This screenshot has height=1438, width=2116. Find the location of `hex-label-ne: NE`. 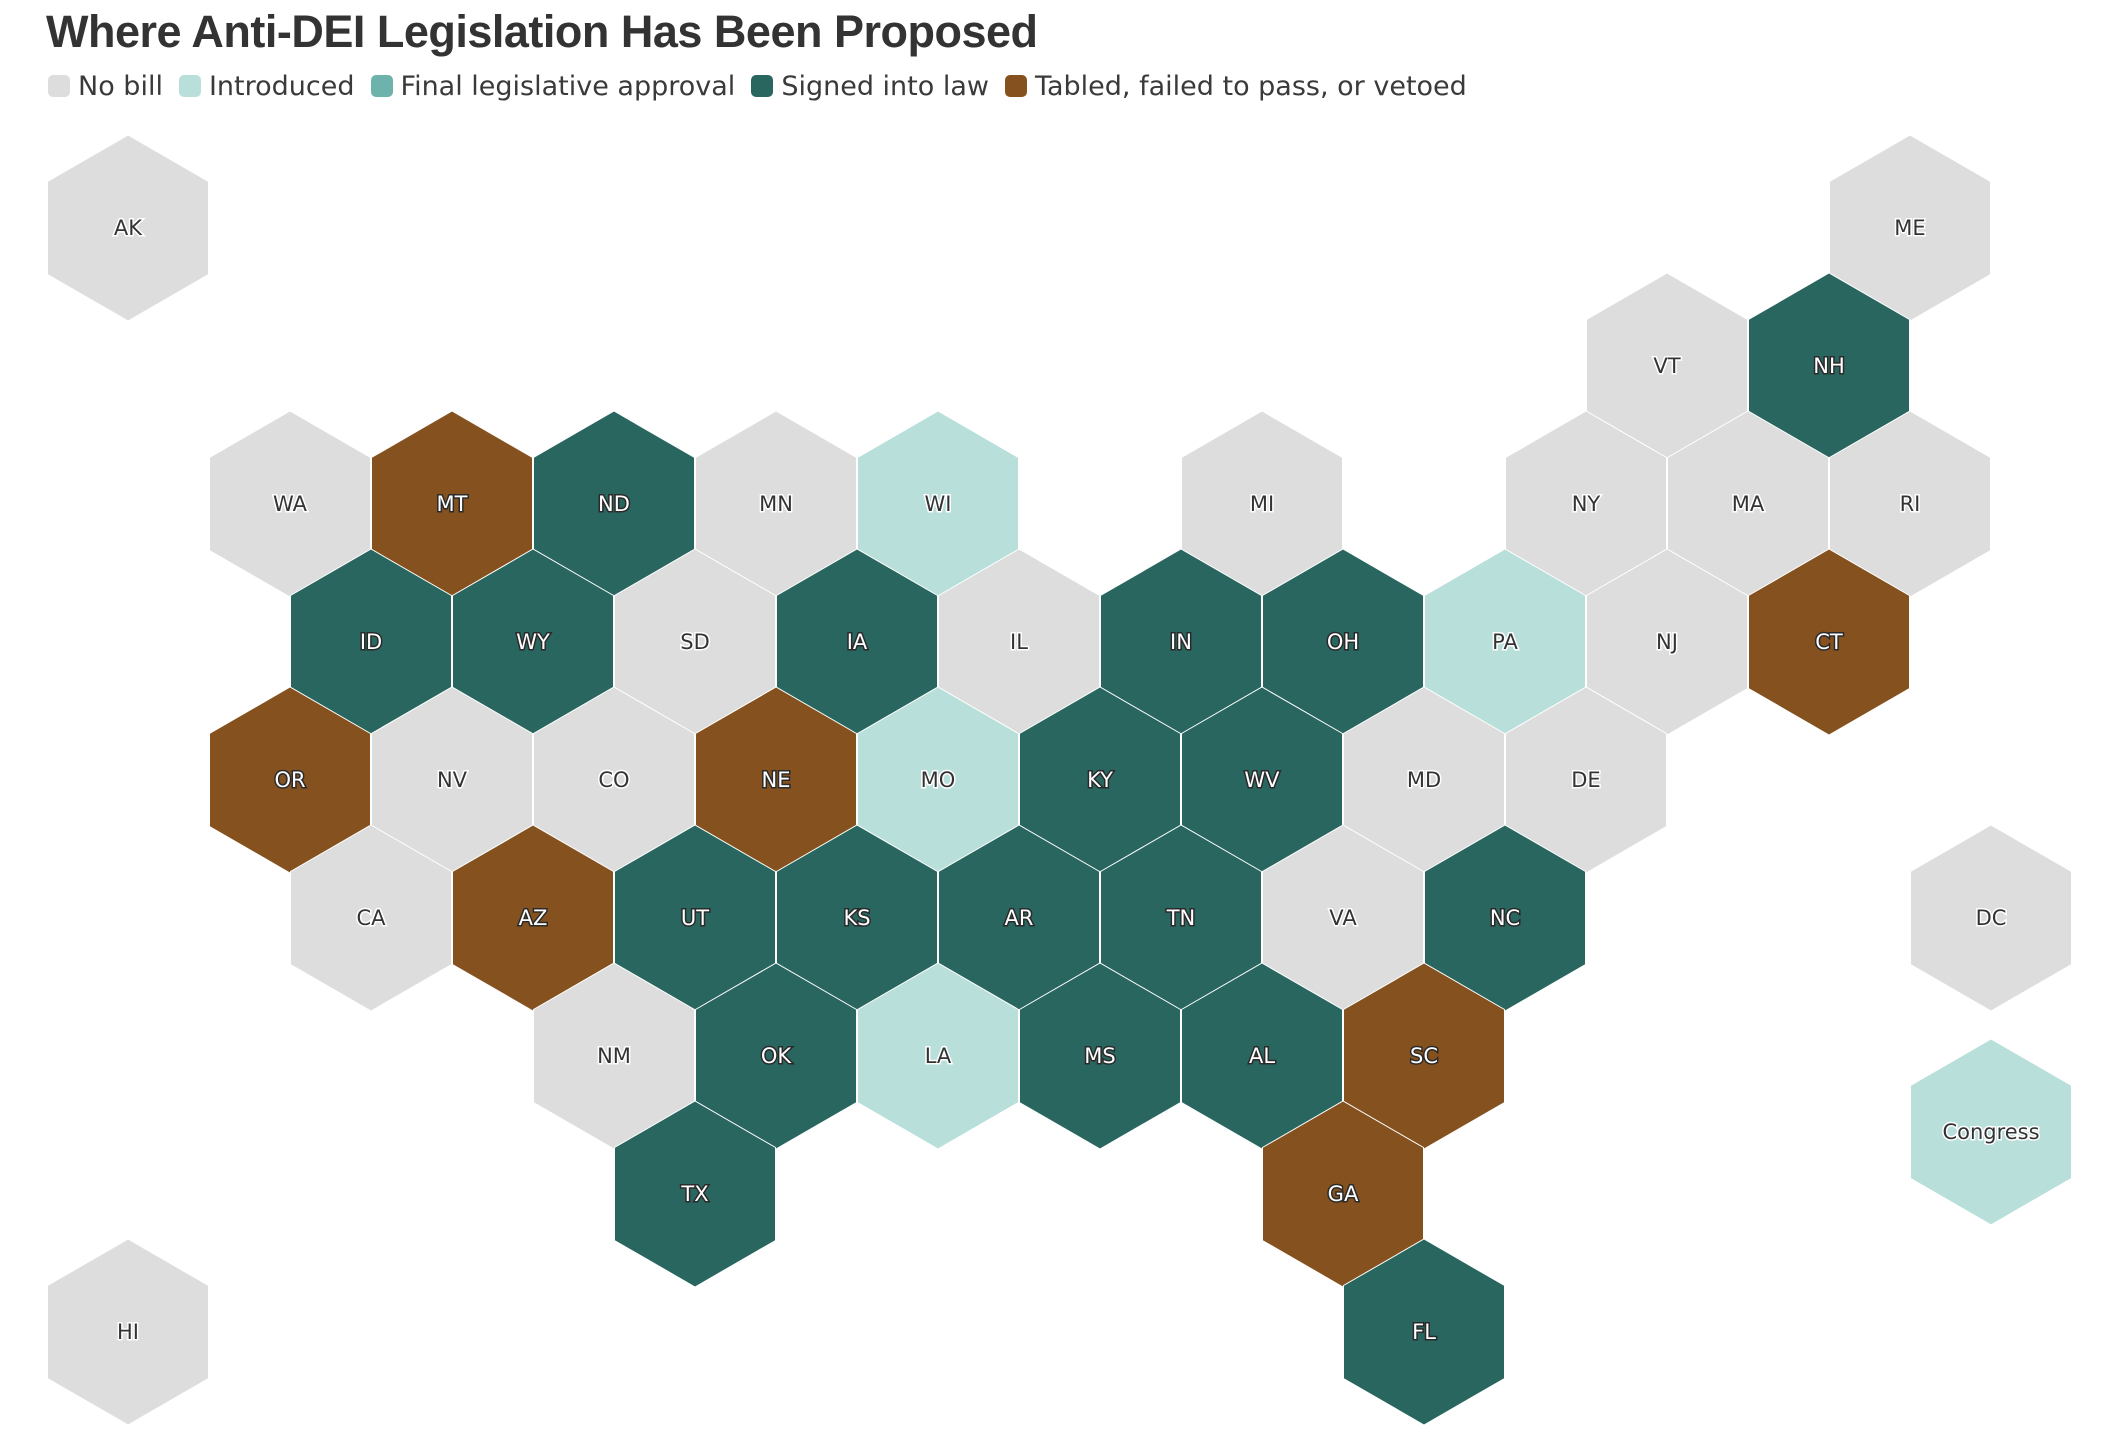

hex-label-ne: NE is located at coordinates (776, 780).